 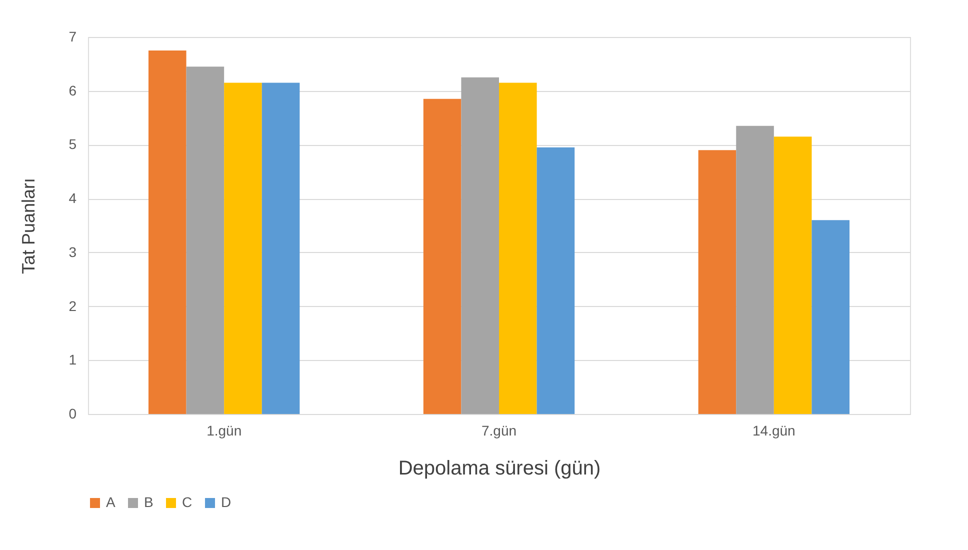 I want to click on y-tick-label: 4, so click(x=72, y=198).